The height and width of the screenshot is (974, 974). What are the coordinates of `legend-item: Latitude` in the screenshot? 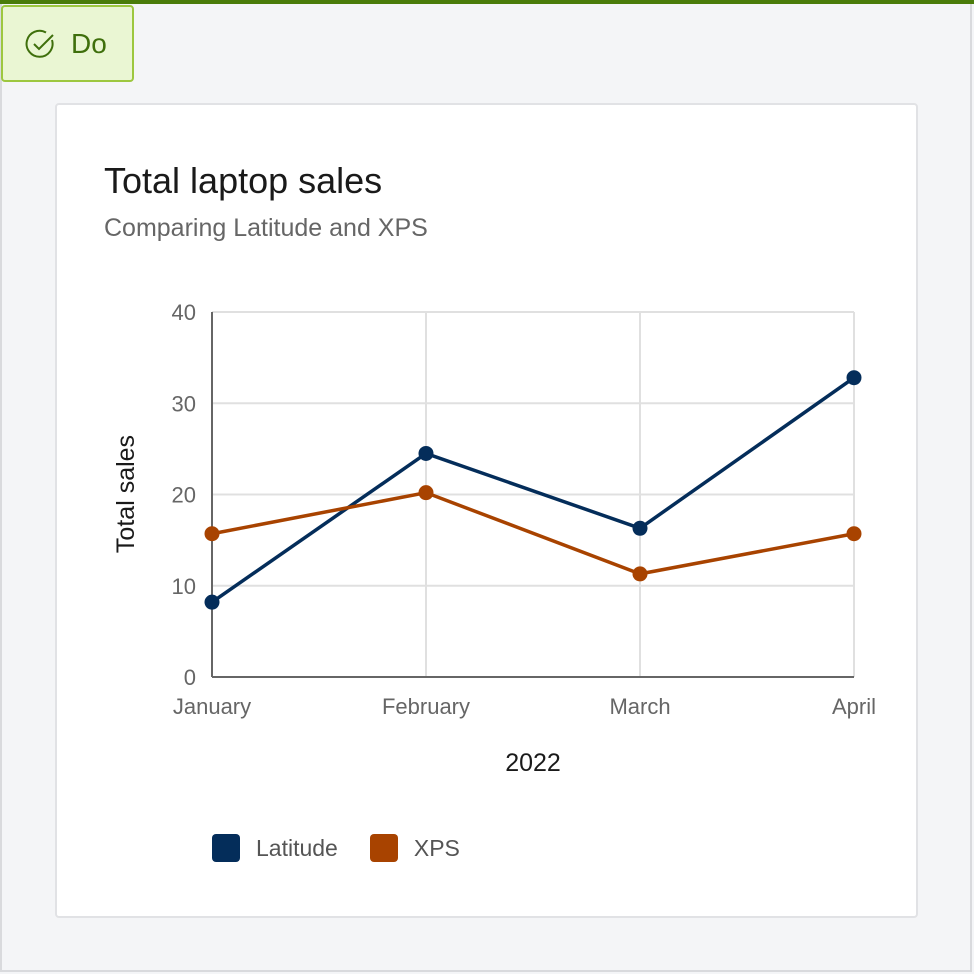 It's located at (275, 848).